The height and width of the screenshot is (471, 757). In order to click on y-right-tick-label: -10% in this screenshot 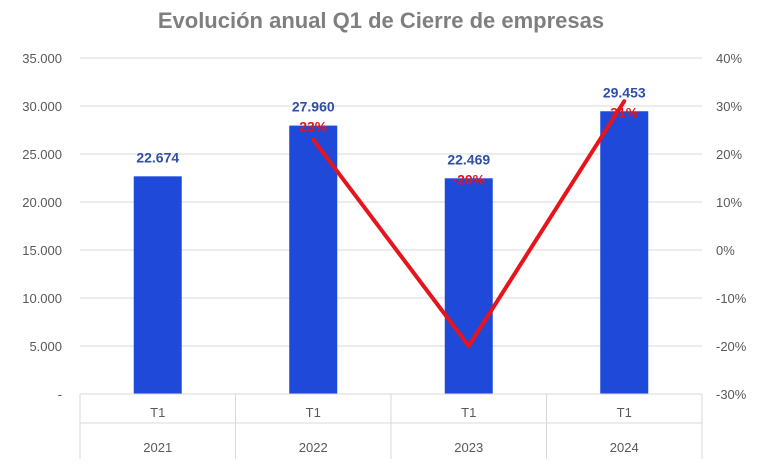, I will do `click(731, 298)`.